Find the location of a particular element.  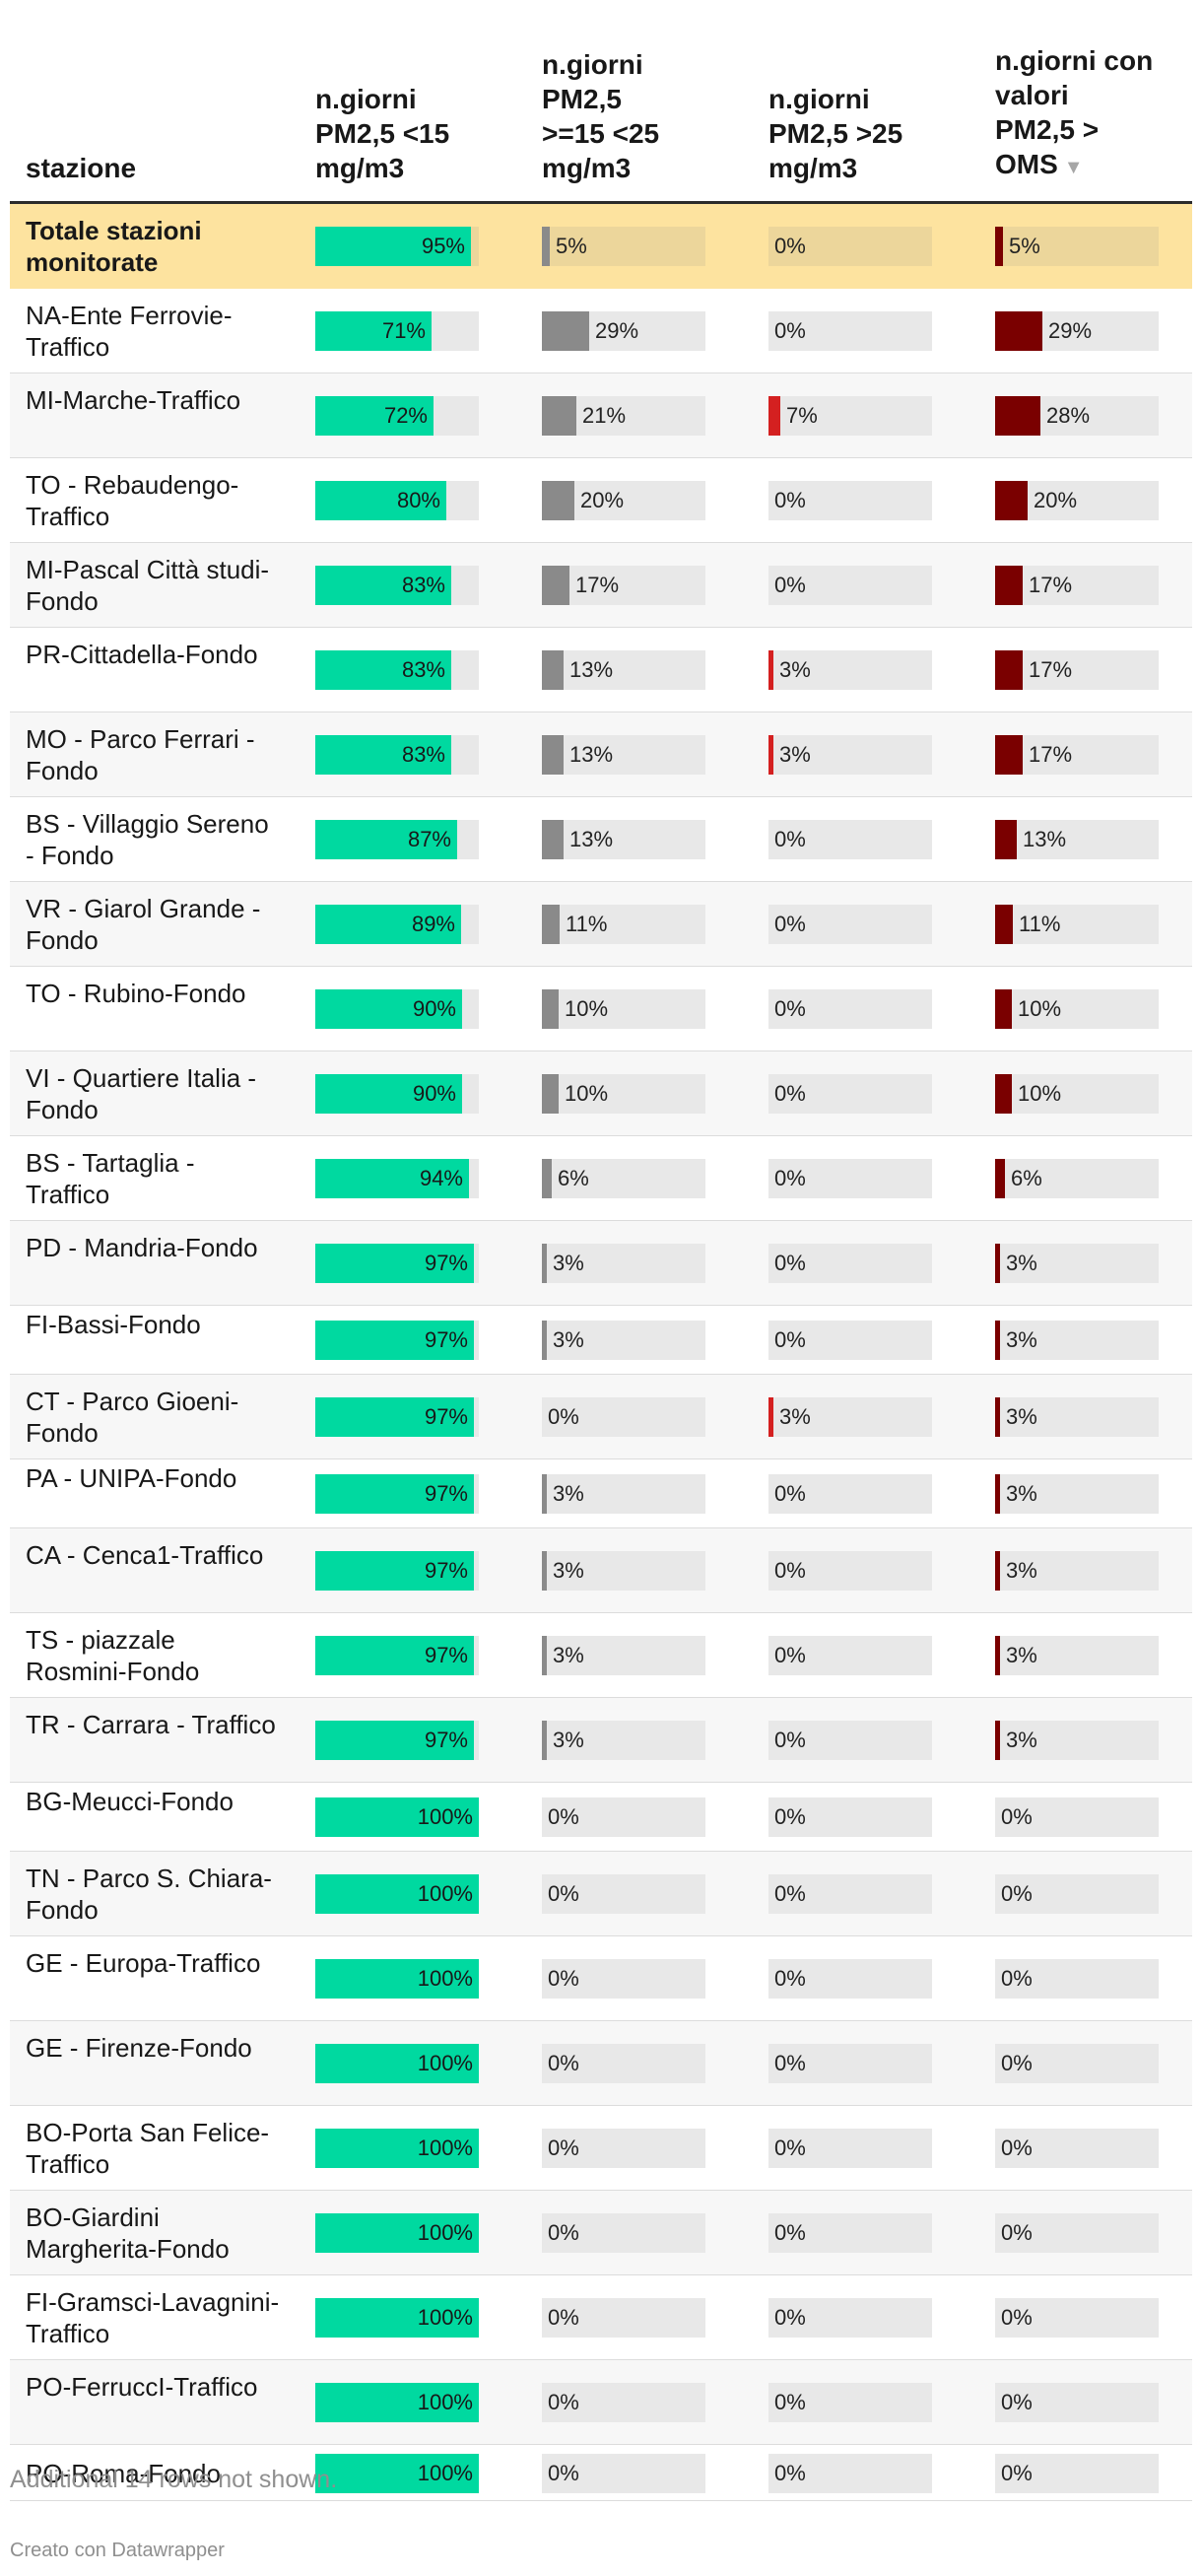

bar-track-col2: 10% is located at coordinates (623, 1009).